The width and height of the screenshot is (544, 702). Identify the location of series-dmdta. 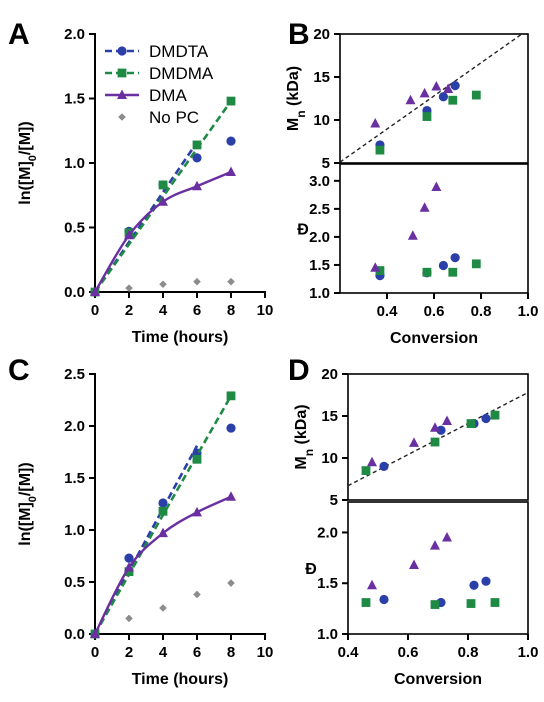
(163, 216).